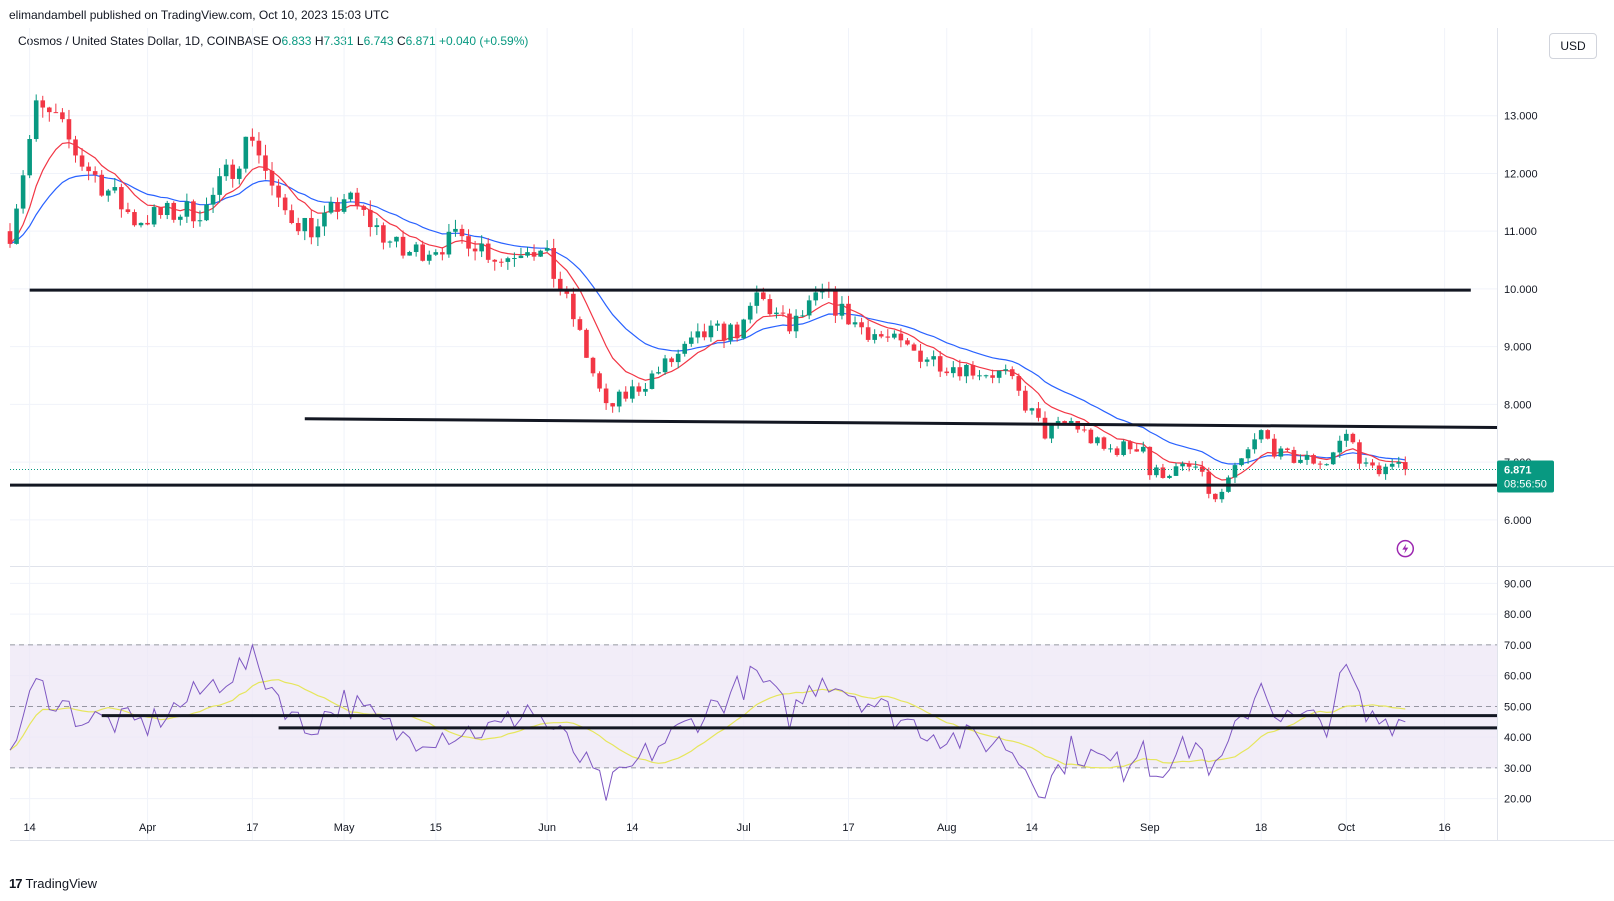 This screenshot has width=1614, height=901. I want to click on time-tick-label: May, so click(344, 828).